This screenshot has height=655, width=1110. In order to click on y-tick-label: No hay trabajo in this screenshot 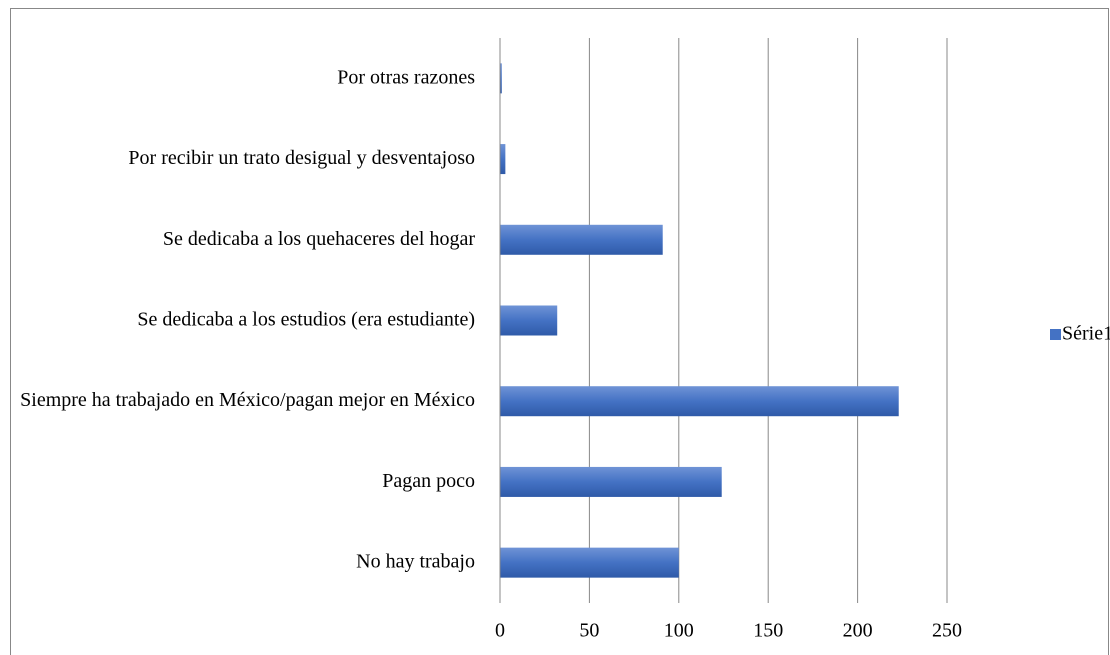, I will do `click(415, 561)`.